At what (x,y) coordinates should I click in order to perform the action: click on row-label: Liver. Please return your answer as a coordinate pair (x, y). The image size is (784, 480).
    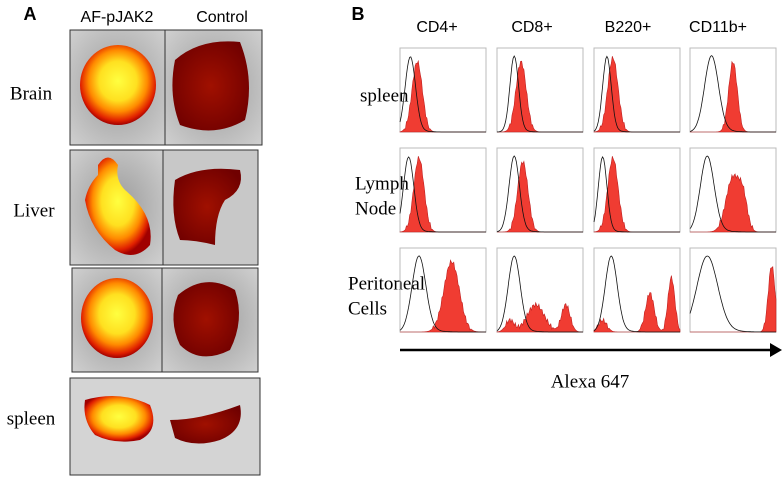
    Looking at the image, I should click on (34, 210).